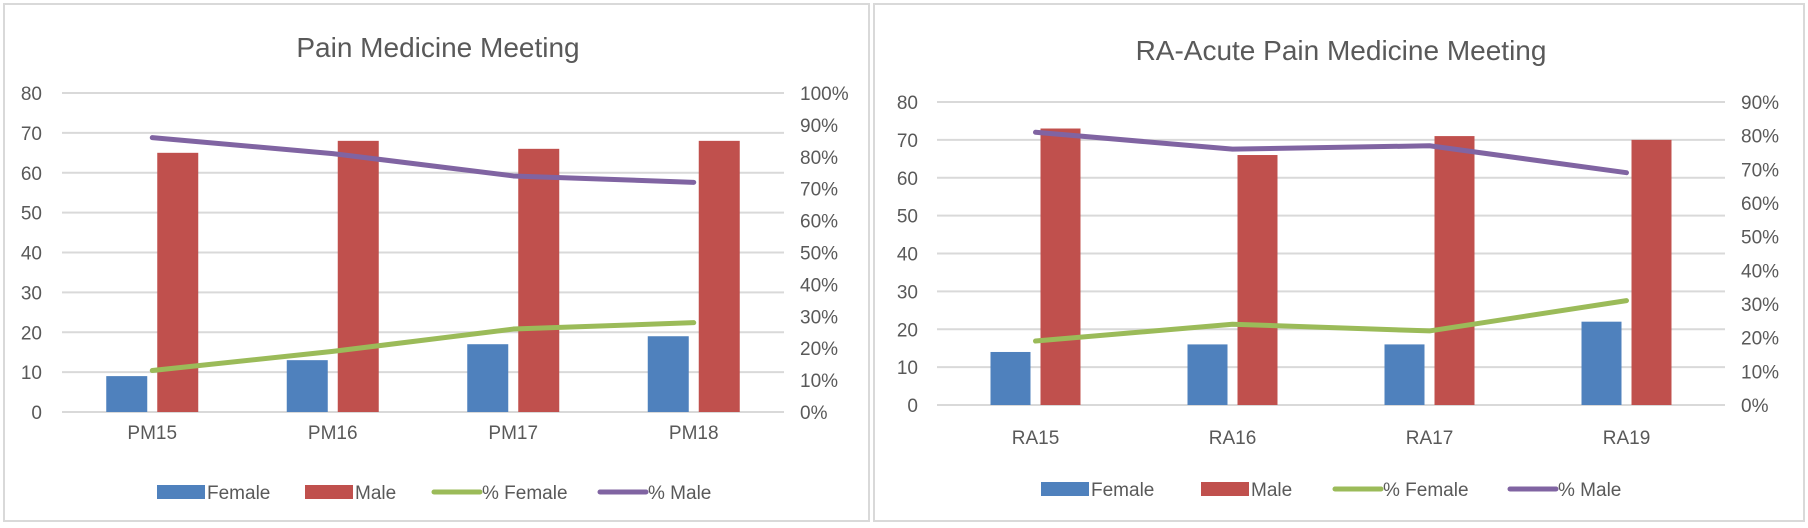 This screenshot has height=528, width=1808. Describe the element at coordinates (1341, 50) in the screenshot. I see `chart-title: RA-Acute Pain Medicine Meeting` at that location.